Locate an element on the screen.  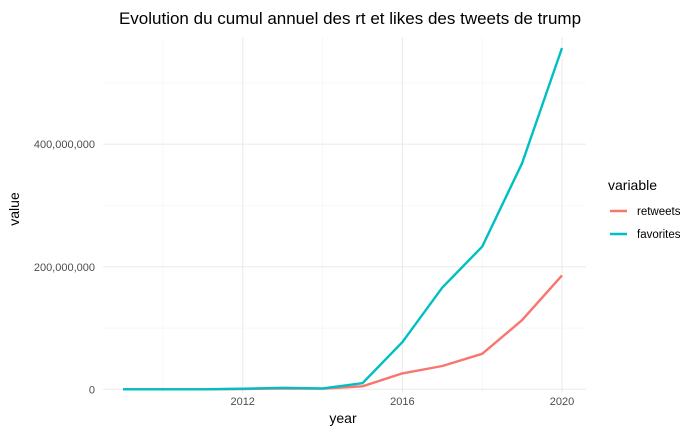
x-axis-ticks: 2012 2016 2020 is located at coordinates (402, 402).